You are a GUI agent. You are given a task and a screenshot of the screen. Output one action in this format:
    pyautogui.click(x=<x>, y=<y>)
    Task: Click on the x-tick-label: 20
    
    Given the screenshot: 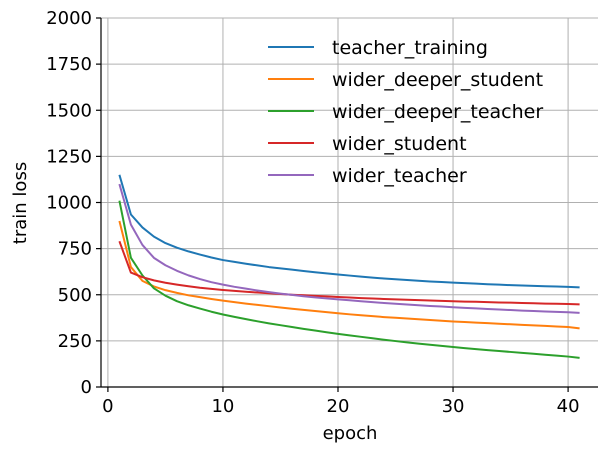 What is the action you would take?
    pyautogui.click(x=338, y=406)
    